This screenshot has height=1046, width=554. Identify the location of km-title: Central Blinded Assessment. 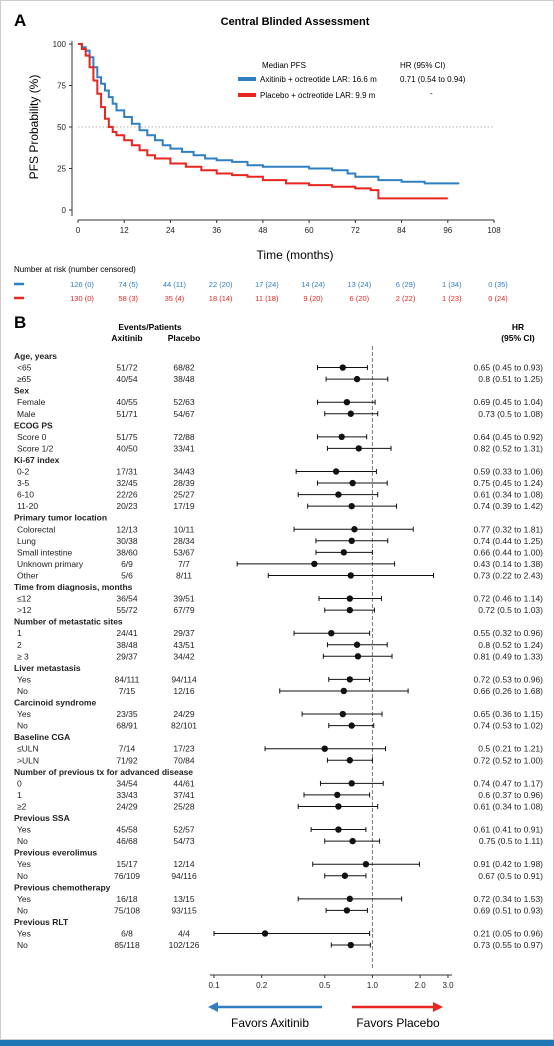
(295, 22).